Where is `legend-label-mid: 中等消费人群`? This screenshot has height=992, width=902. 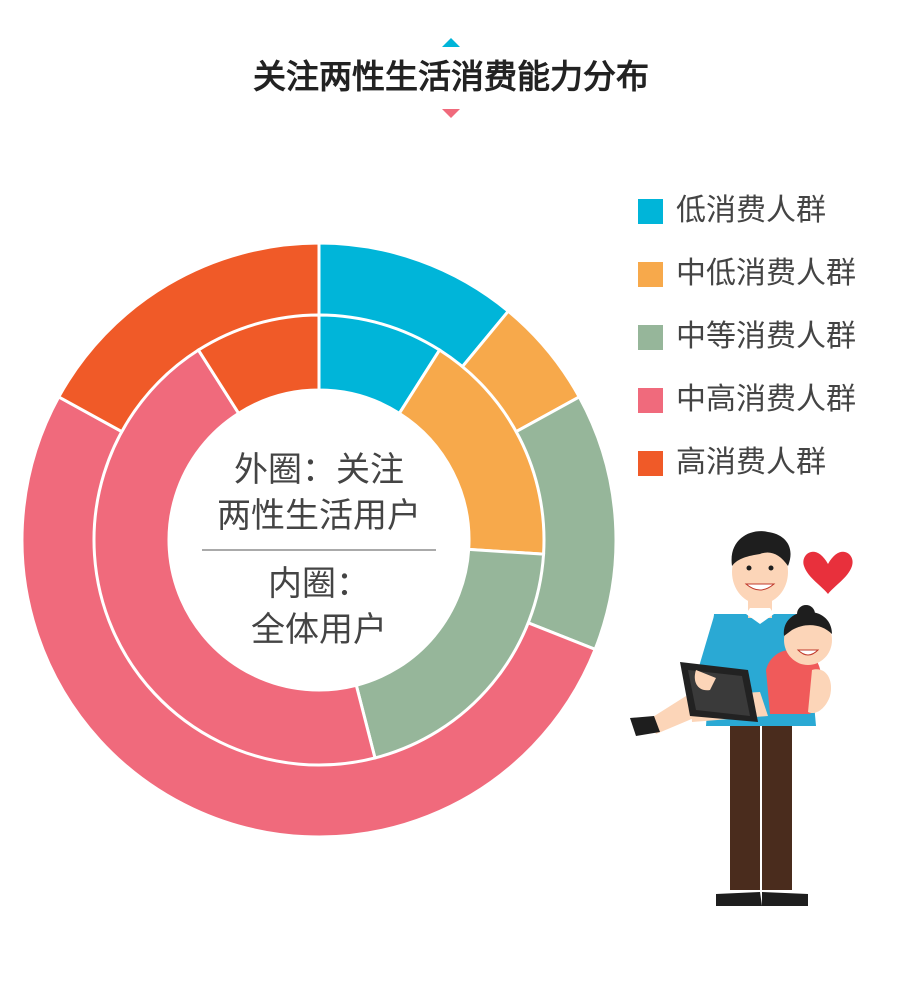
legend-label-mid: 中等消费人群 is located at coordinates (766, 336).